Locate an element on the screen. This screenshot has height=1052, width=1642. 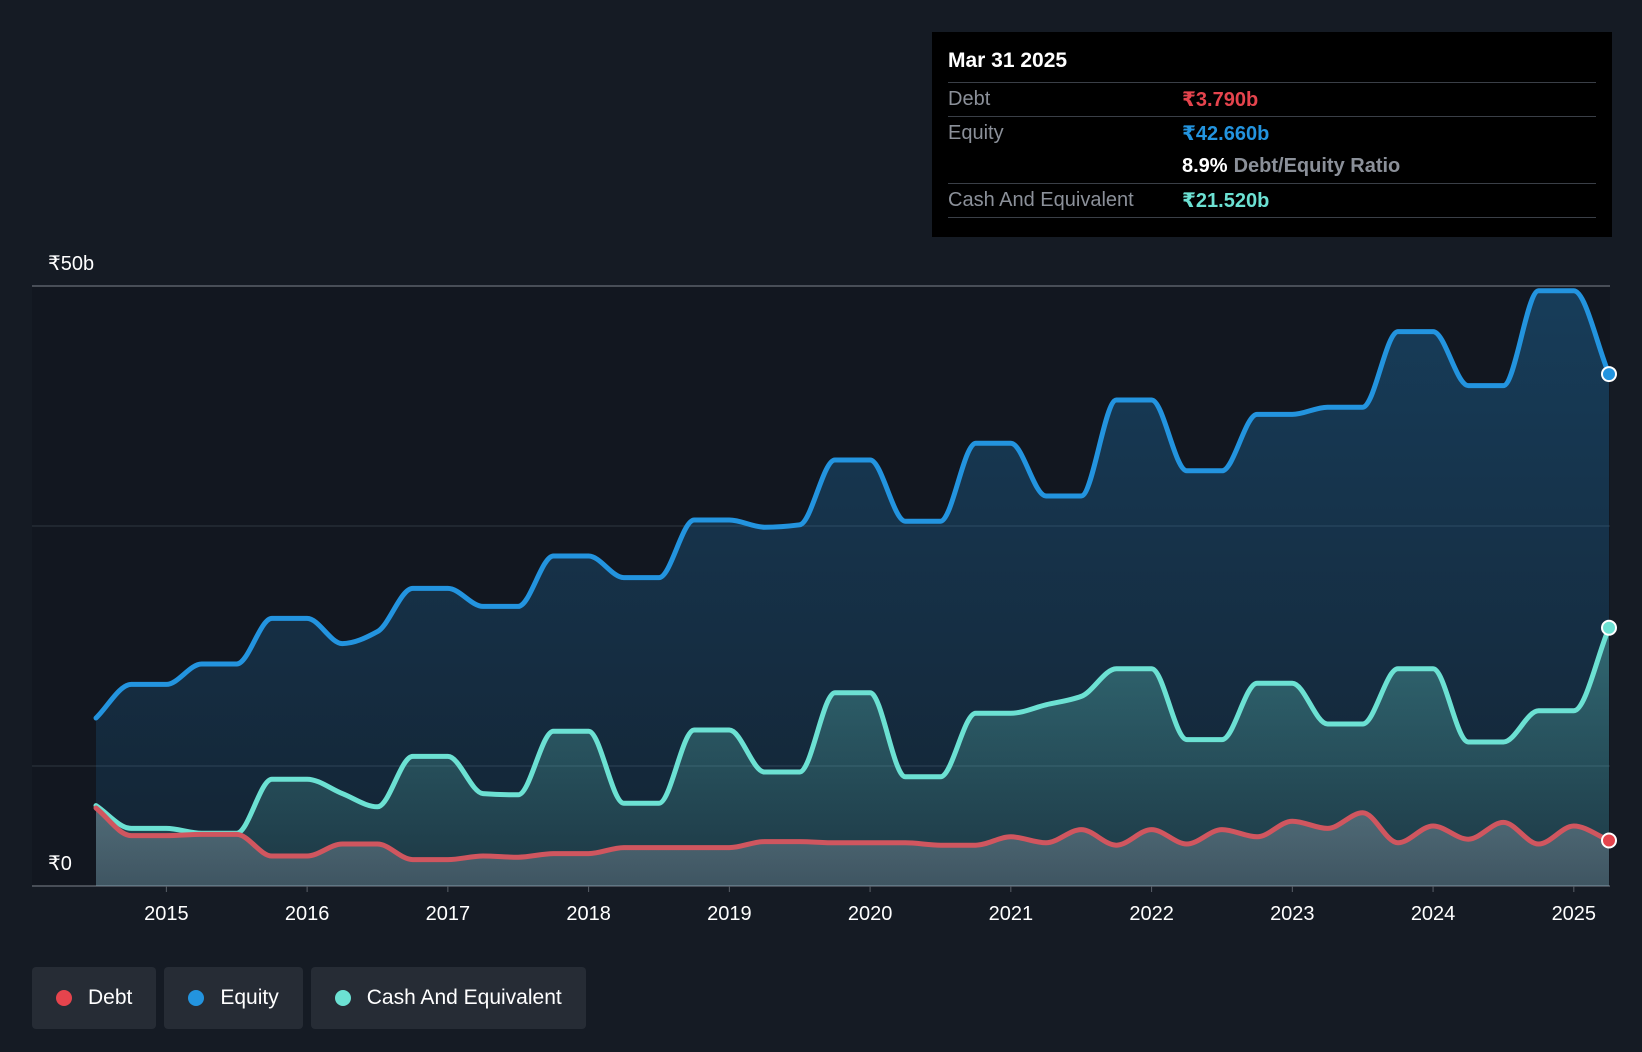
legend-item-equity: Equity is located at coordinates (233, 998).